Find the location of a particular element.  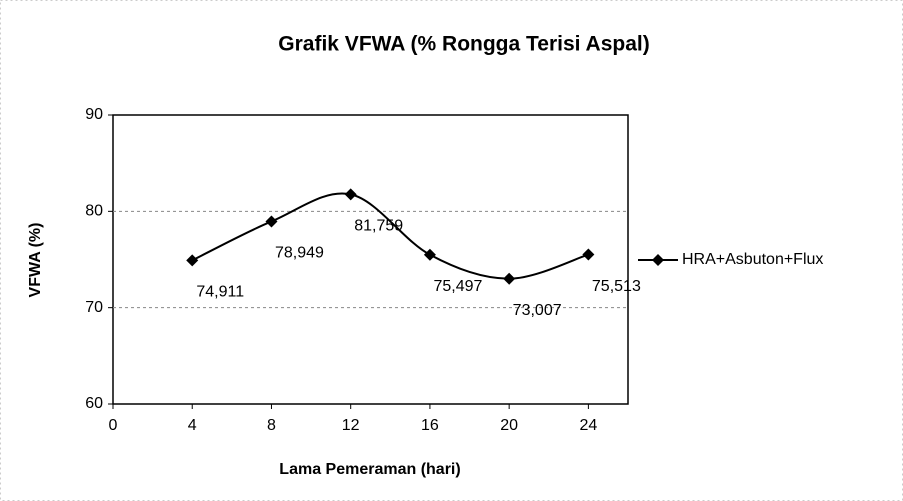

x-tick-label: 16 is located at coordinates (430, 425).